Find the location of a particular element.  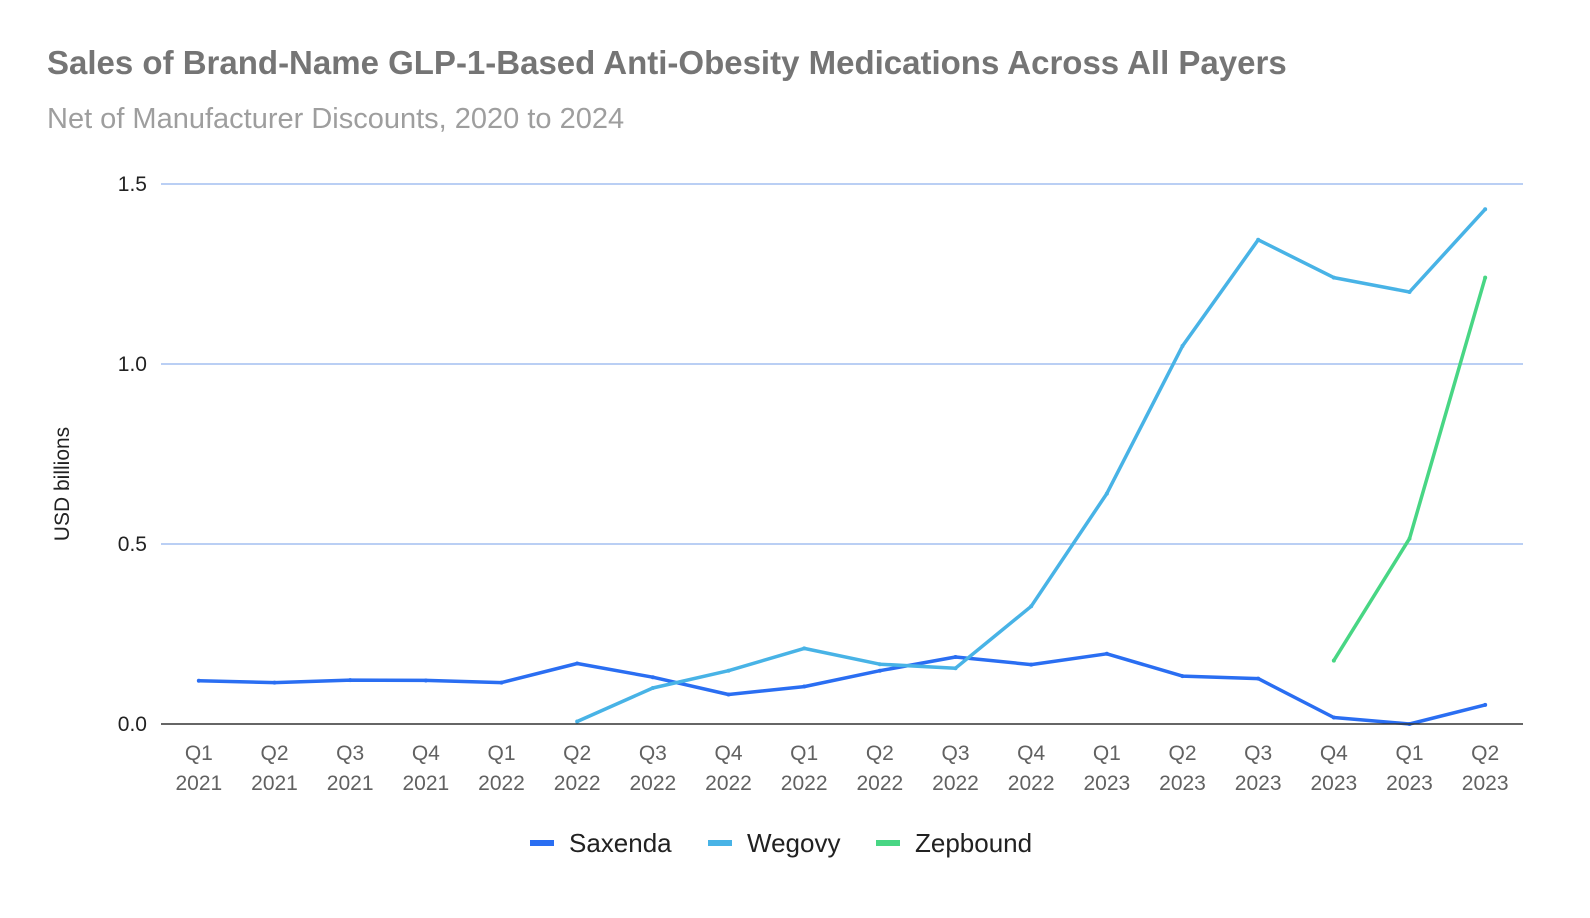

legend-label-zepbound: Zepbound is located at coordinates (973, 843).